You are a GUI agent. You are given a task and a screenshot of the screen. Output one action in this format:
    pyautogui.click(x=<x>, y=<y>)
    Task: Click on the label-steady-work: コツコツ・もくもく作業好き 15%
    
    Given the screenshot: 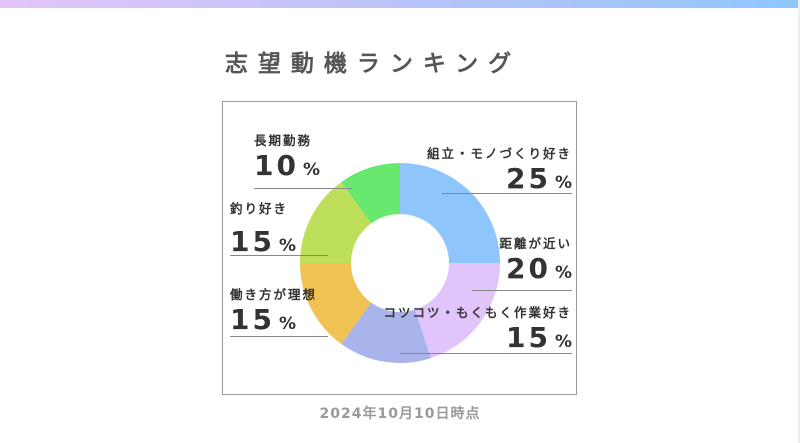 What is the action you would take?
    pyautogui.click(x=466, y=330)
    